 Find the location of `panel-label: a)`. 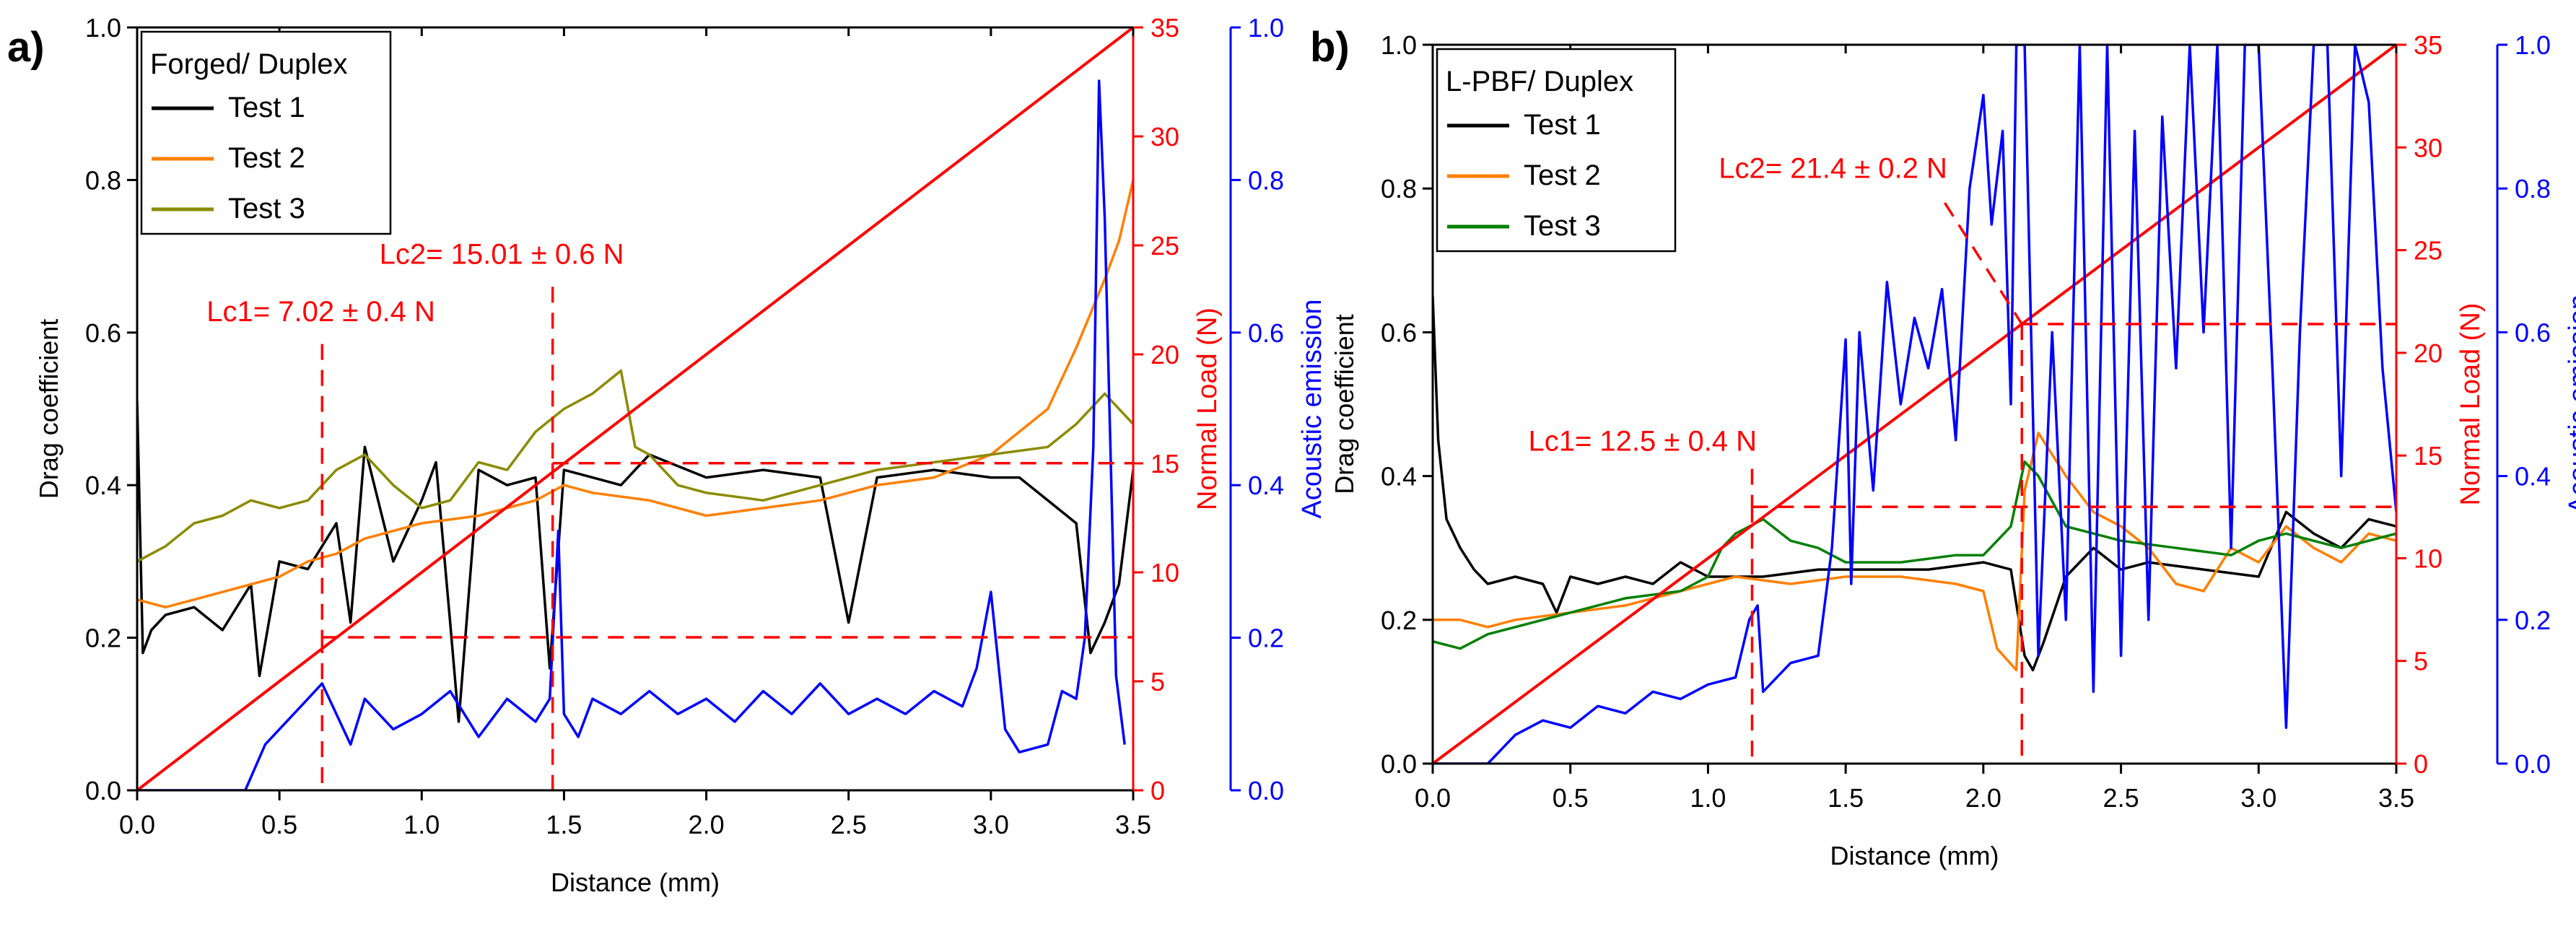

panel-label: a) is located at coordinates (26, 48).